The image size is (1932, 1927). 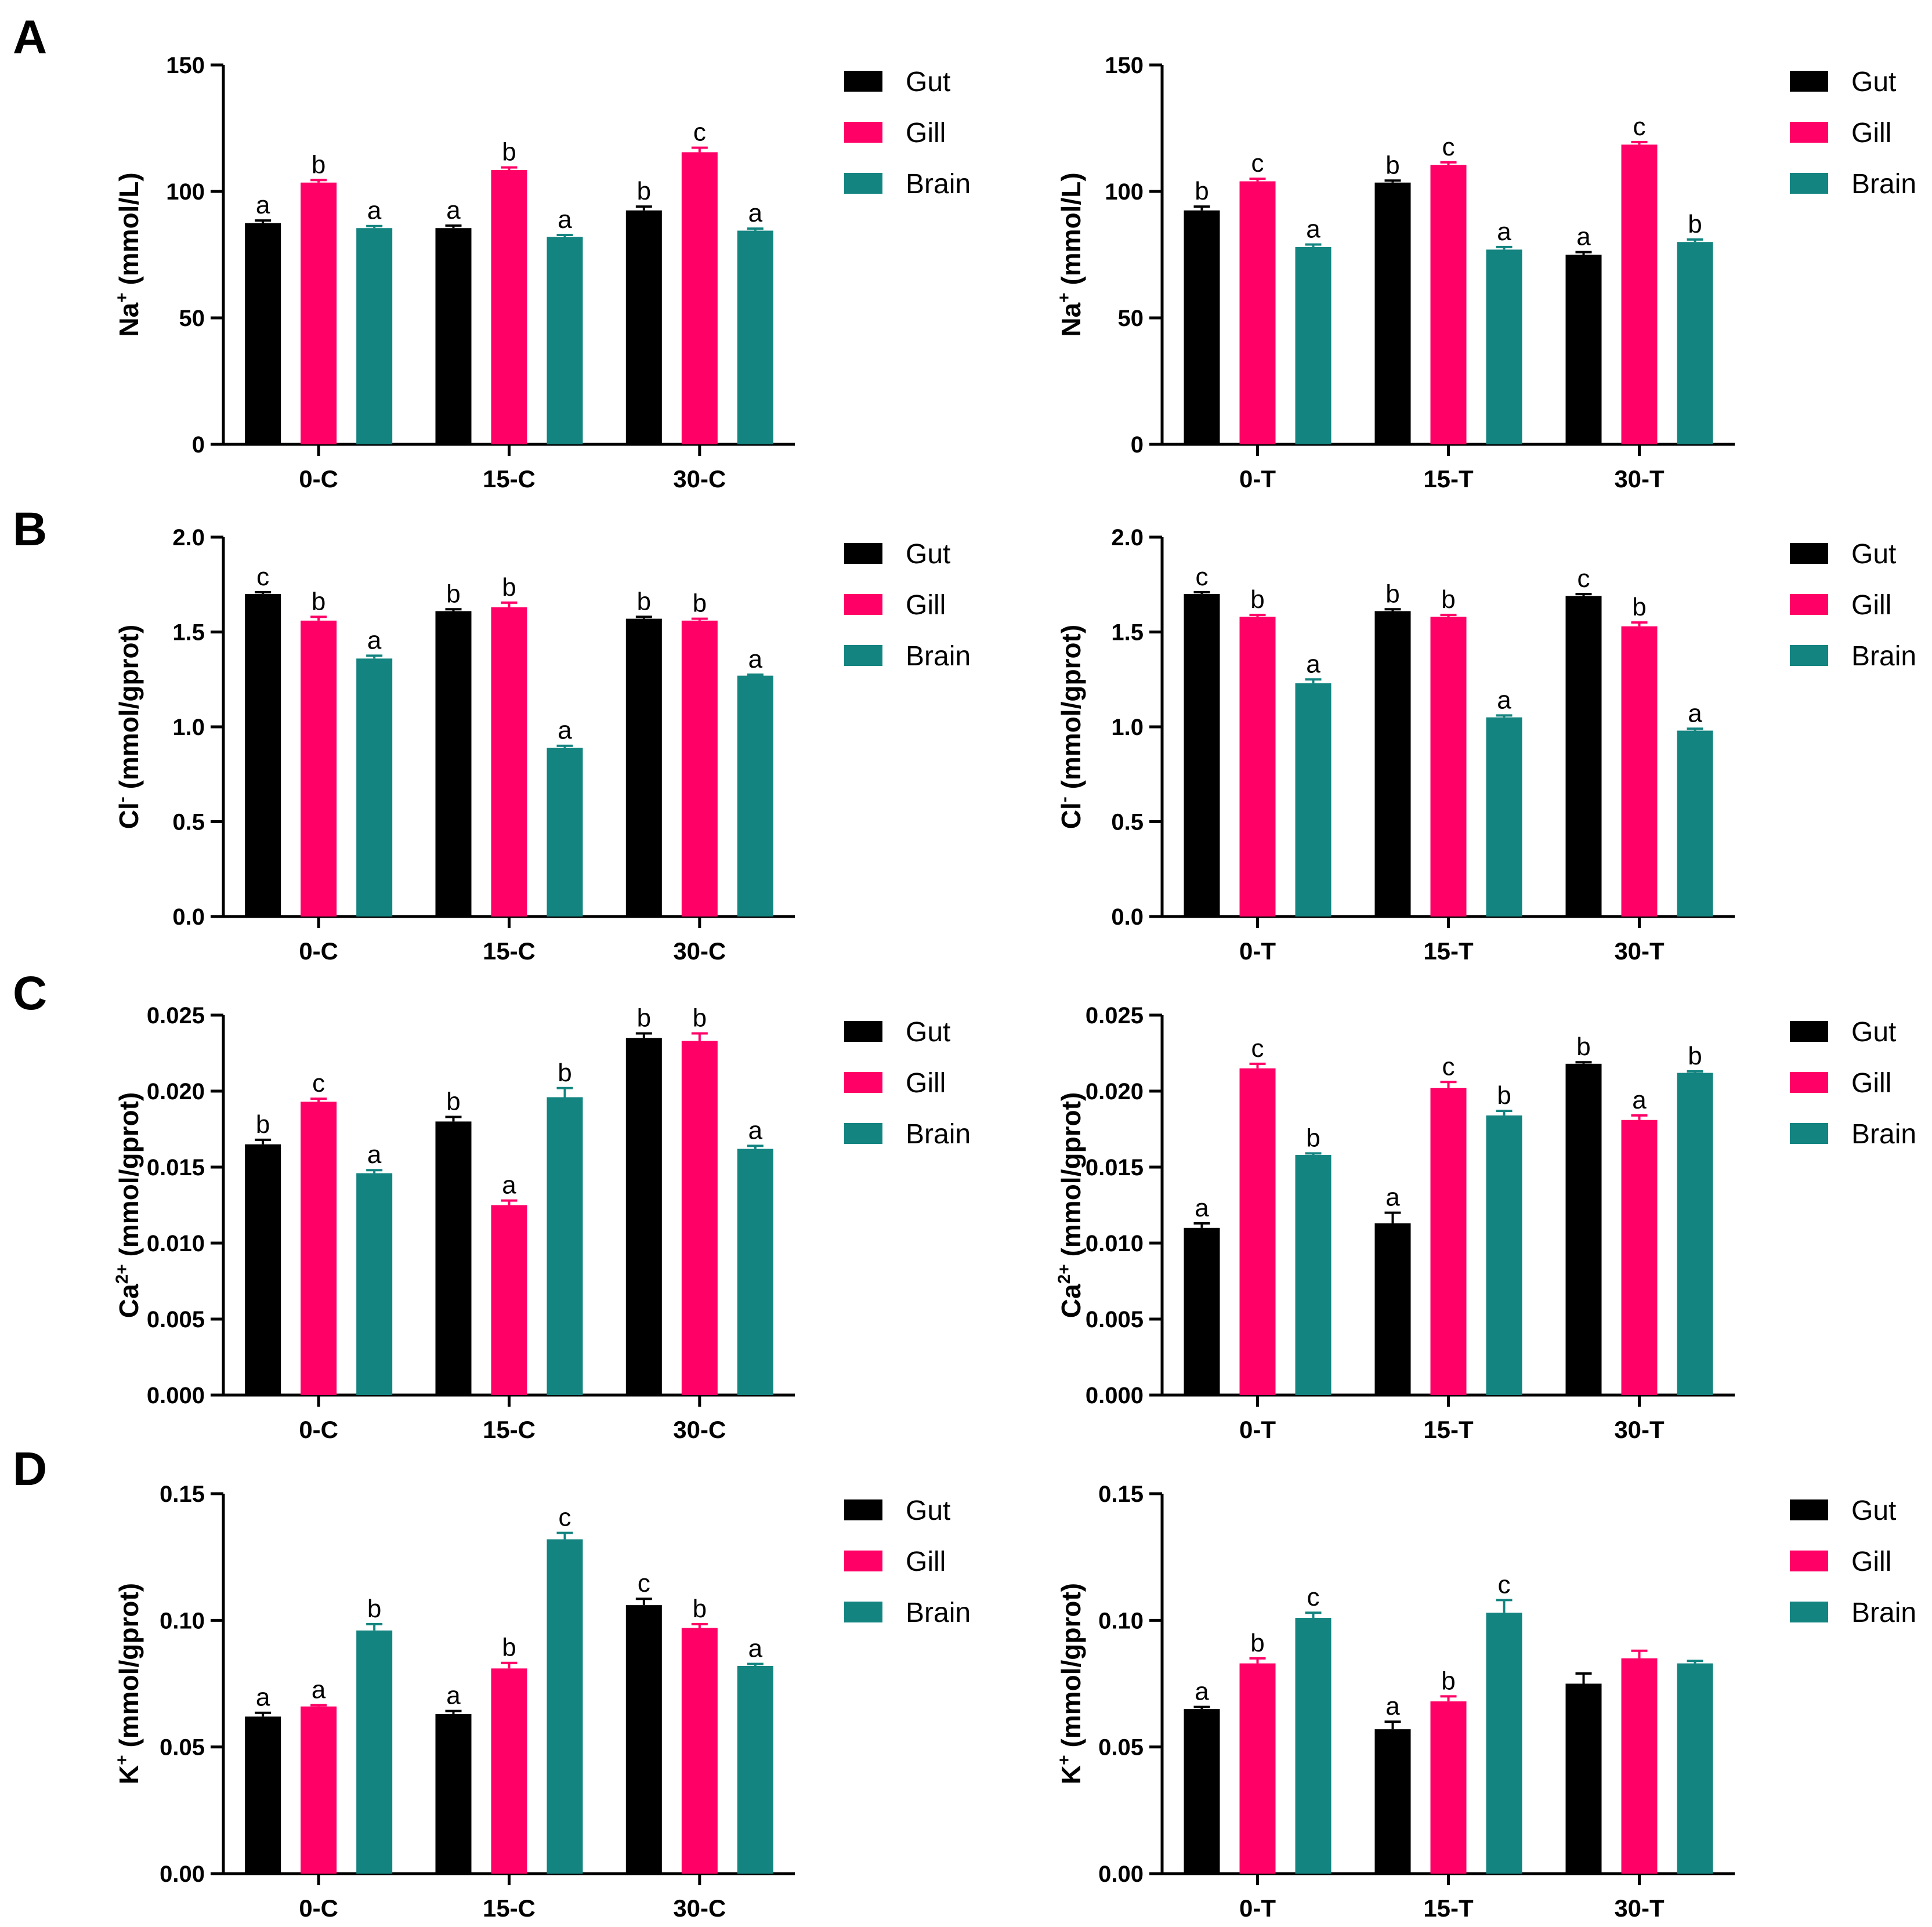 I want to click on y-tick-label: 0.05, so click(x=1121, y=1748).